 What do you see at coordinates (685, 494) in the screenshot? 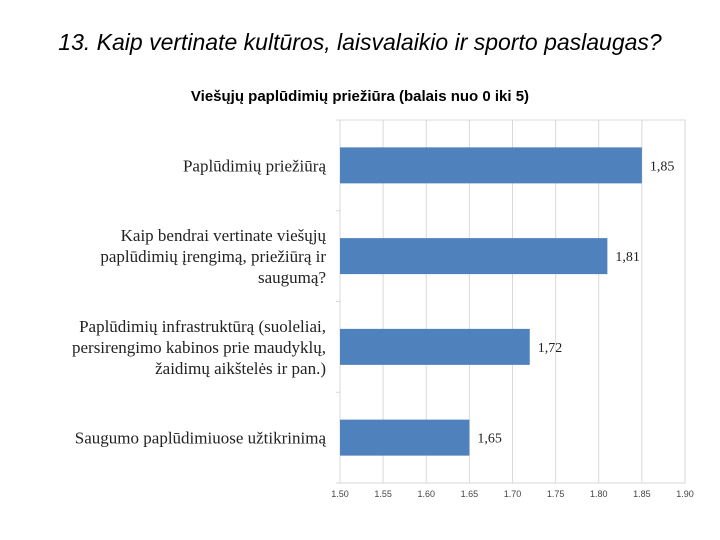
I see `x-tick-label: 1.90` at bounding box center [685, 494].